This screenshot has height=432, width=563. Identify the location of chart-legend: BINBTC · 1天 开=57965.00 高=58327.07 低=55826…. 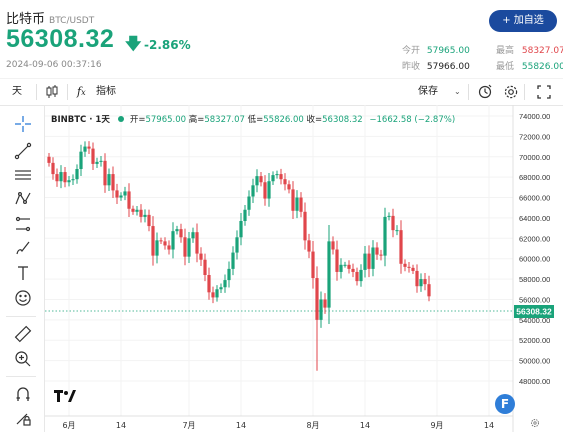
(253, 120).